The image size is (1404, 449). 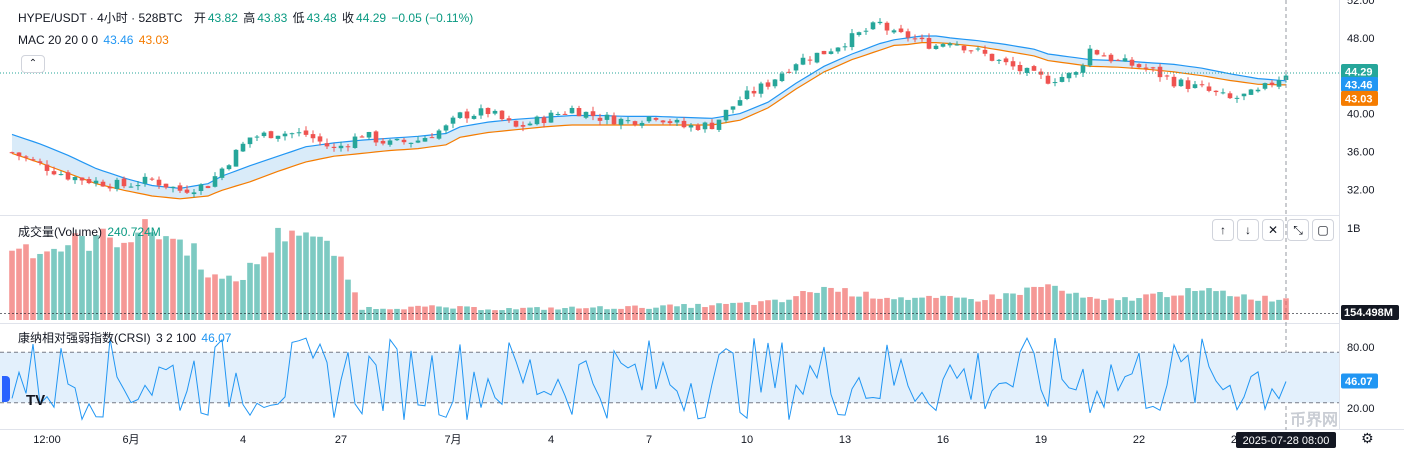 What do you see at coordinates (1273, 230) in the screenshot?
I see `delete-pane-button: ✕` at bounding box center [1273, 230].